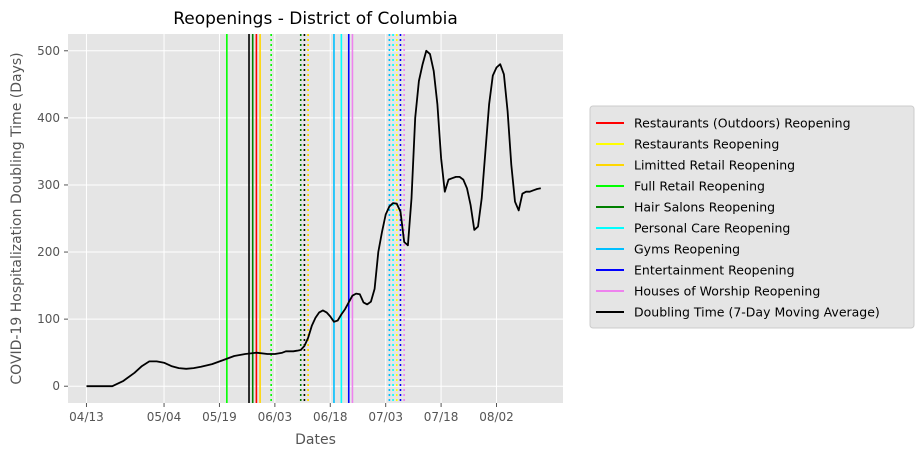 This screenshot has width=923, height=457. I want to click on y-tick-label: 300, so click(48, 185).